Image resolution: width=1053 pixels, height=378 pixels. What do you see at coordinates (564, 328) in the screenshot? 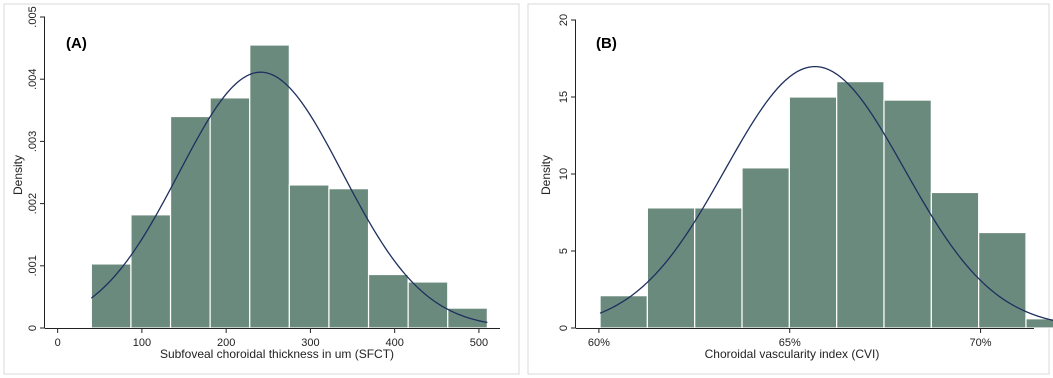
I see `panel-b-y-tick-label-1: 0` at bounding box center [564, 328].